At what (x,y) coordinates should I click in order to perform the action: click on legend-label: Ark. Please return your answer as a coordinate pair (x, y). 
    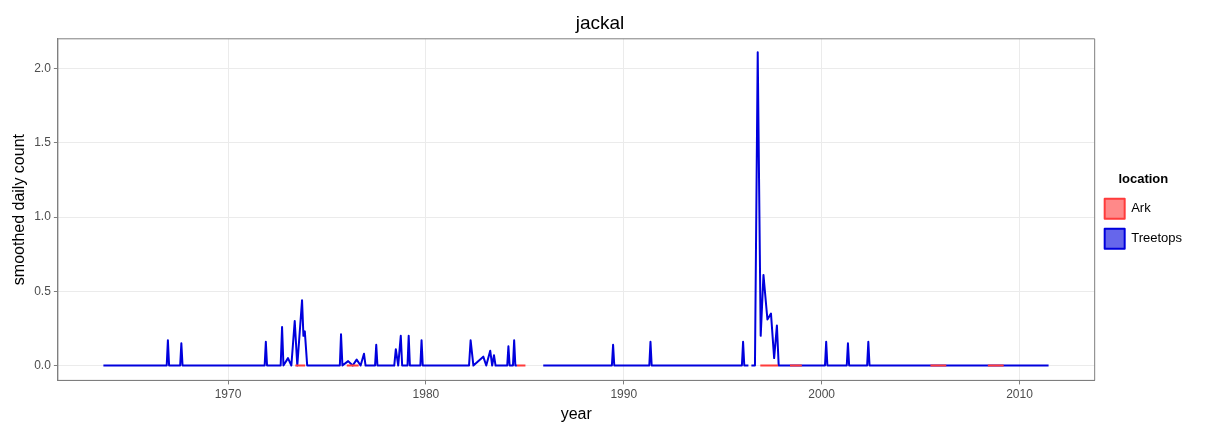
    Looking at the image, I should click on (1141, 208).